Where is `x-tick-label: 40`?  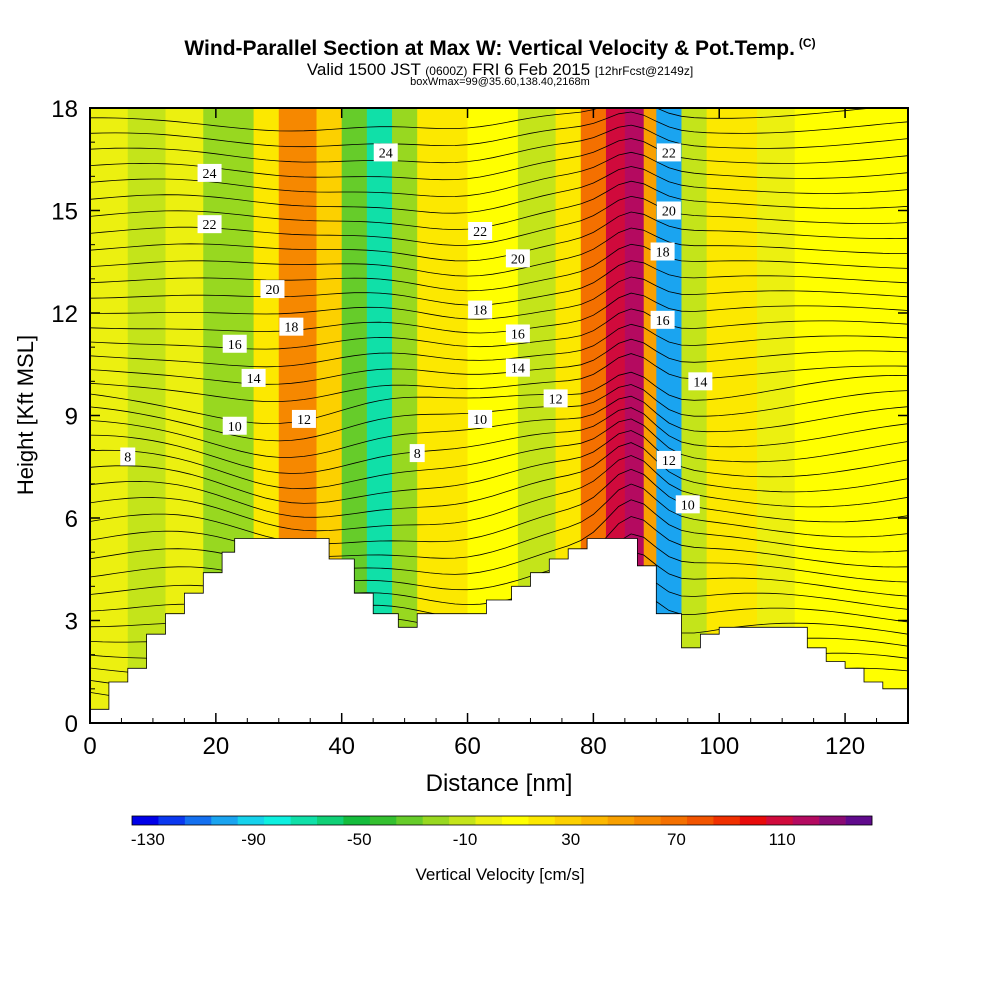 x-tick-label: 40 is located at coordinates (341, 746).